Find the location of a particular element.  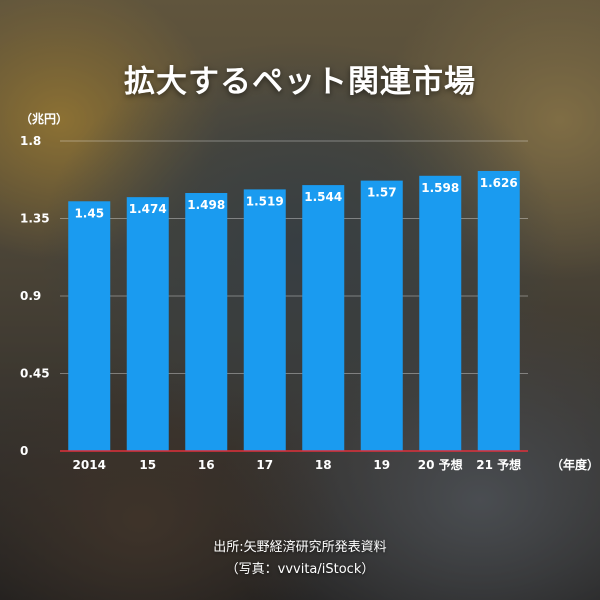

x-tick-label: 20 予想 is located at coordinates (440, 464).